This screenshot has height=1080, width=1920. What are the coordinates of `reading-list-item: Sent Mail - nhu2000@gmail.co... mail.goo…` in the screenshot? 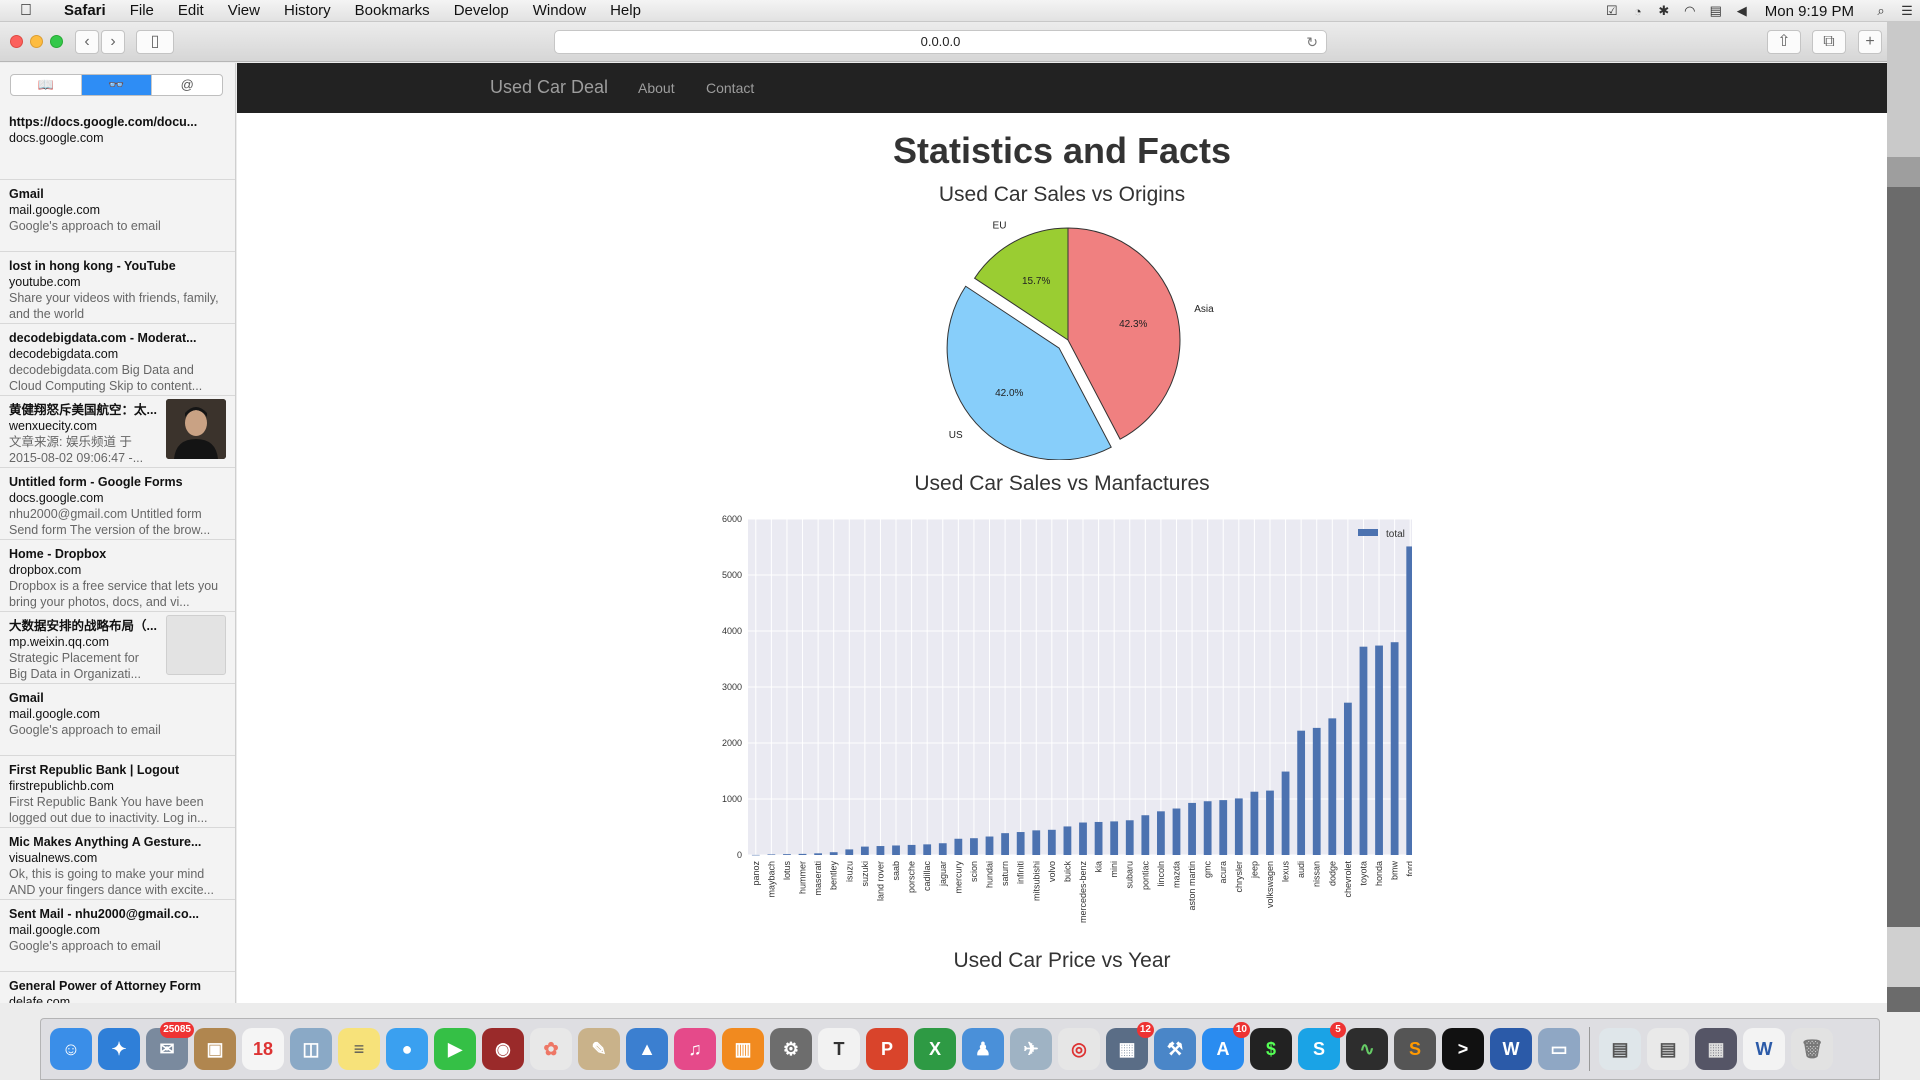 It's located at (117, 936).